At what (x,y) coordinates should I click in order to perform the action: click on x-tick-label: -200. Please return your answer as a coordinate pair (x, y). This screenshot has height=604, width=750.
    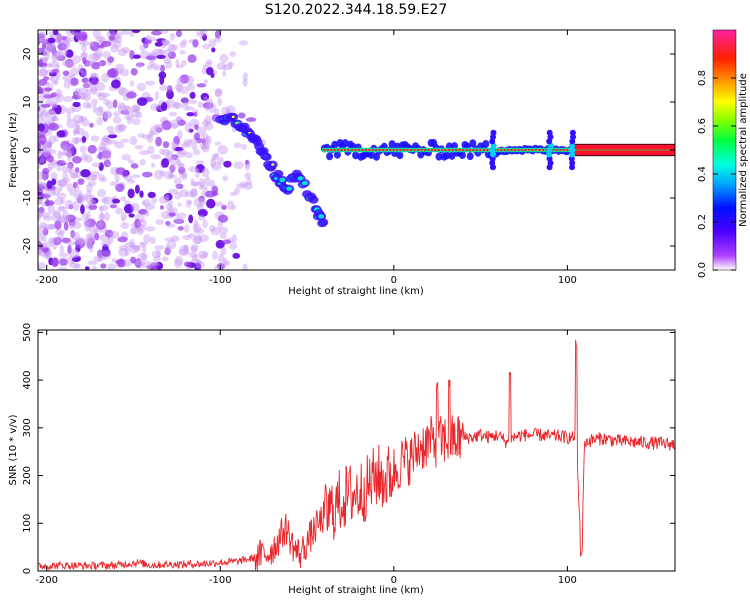
    Looking at the image, I should click on (46, 580).